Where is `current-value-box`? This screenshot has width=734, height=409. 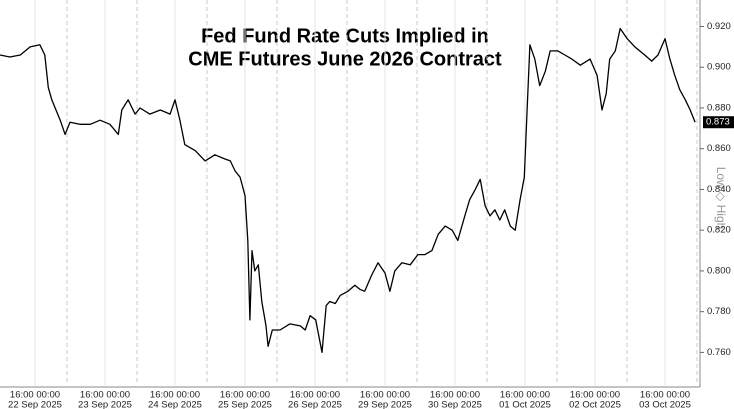 current-value-box is located at coordinates (718, 122).